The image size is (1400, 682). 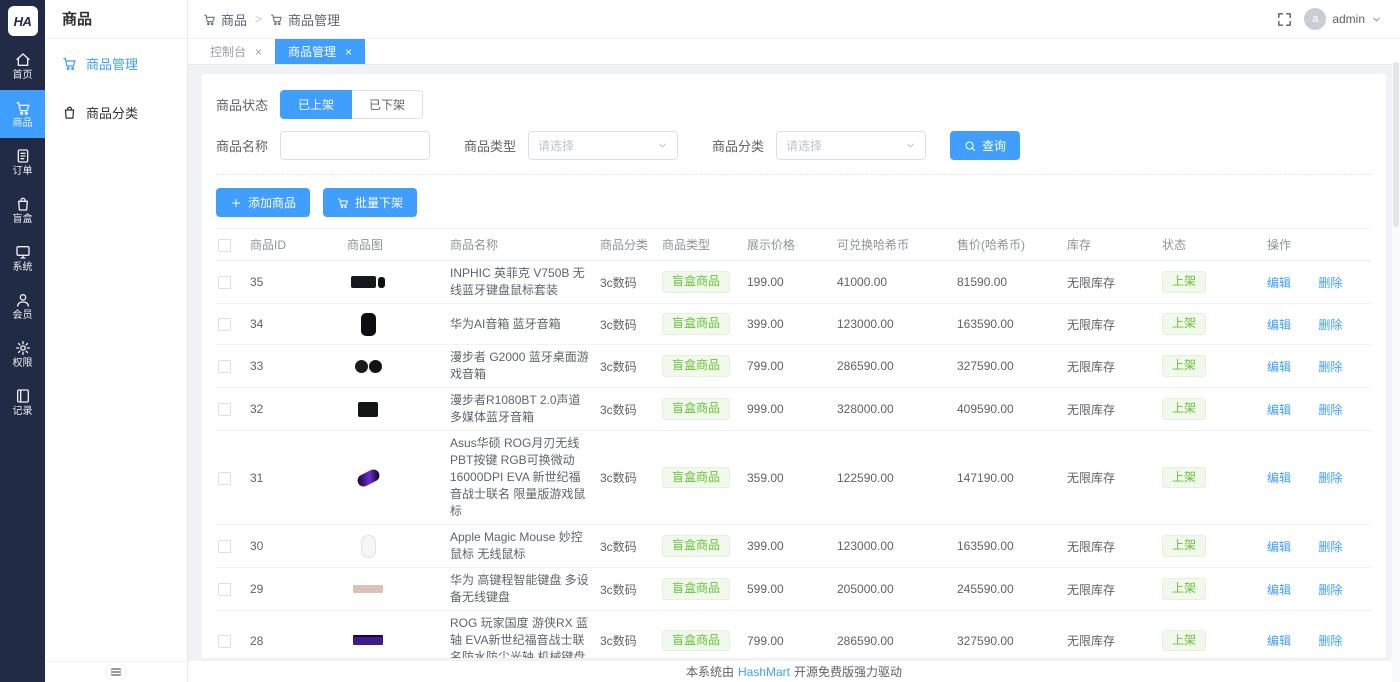 What do you see at coordinates (320, 51) in the screenshot?
I see `tab-goods-manage: 商品管理 ×` at bounding box center [320, 51].